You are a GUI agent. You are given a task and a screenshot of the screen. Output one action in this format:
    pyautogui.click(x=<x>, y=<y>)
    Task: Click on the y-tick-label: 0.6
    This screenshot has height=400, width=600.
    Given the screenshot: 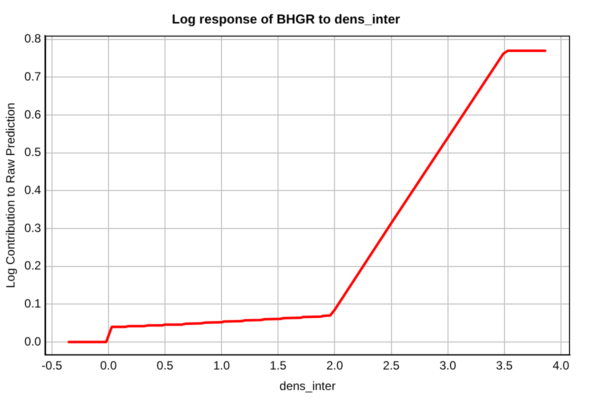 What is the action you would take?
    pyautogui.click(x=33, y=114)
    